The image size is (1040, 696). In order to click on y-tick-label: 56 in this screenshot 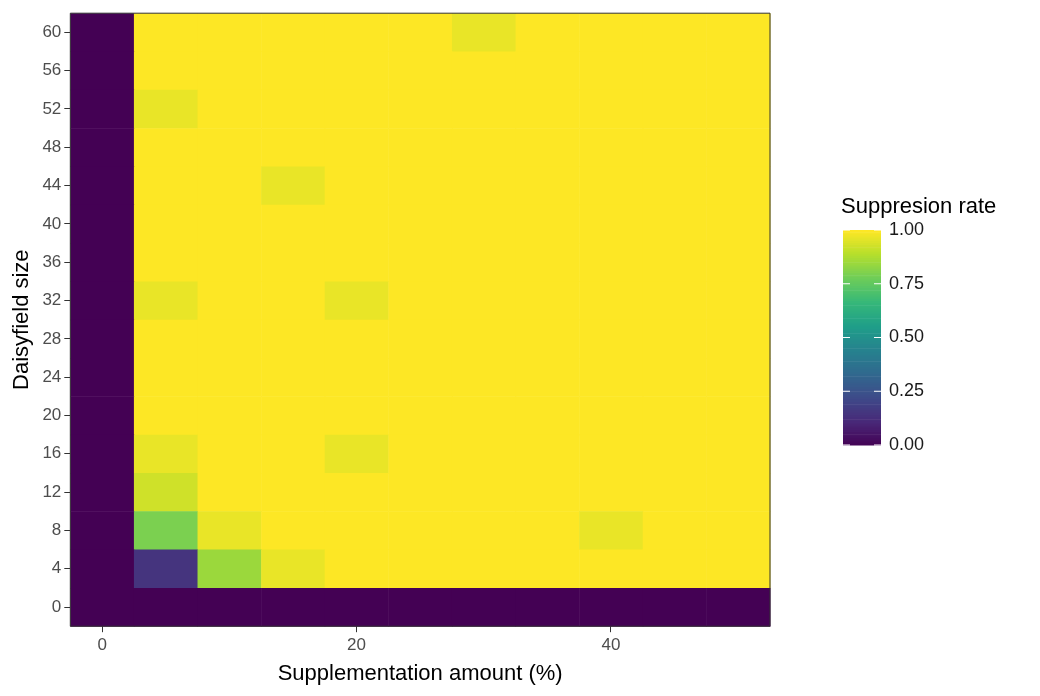, I will do `click(52, 70)`.